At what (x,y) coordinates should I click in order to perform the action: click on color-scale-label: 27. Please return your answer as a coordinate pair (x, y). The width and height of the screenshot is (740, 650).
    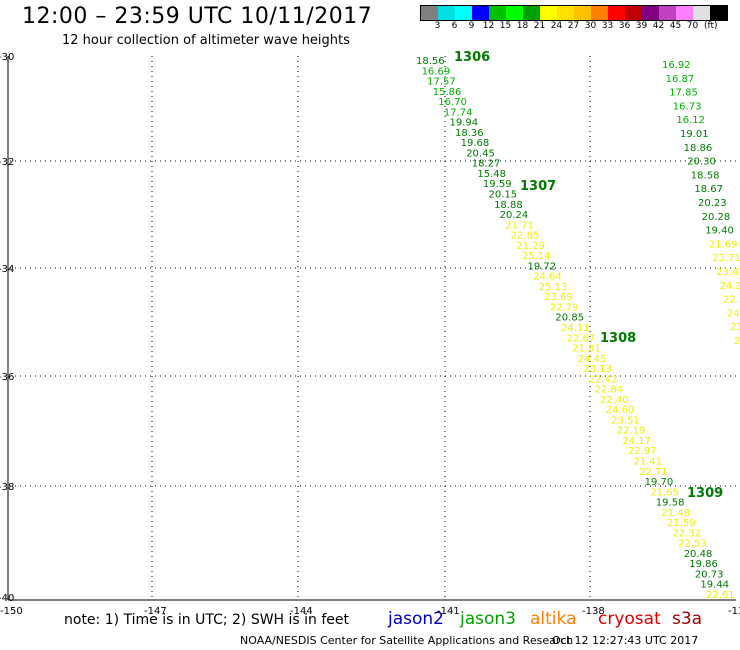
    Looking at the image, I should click on (573, 26).